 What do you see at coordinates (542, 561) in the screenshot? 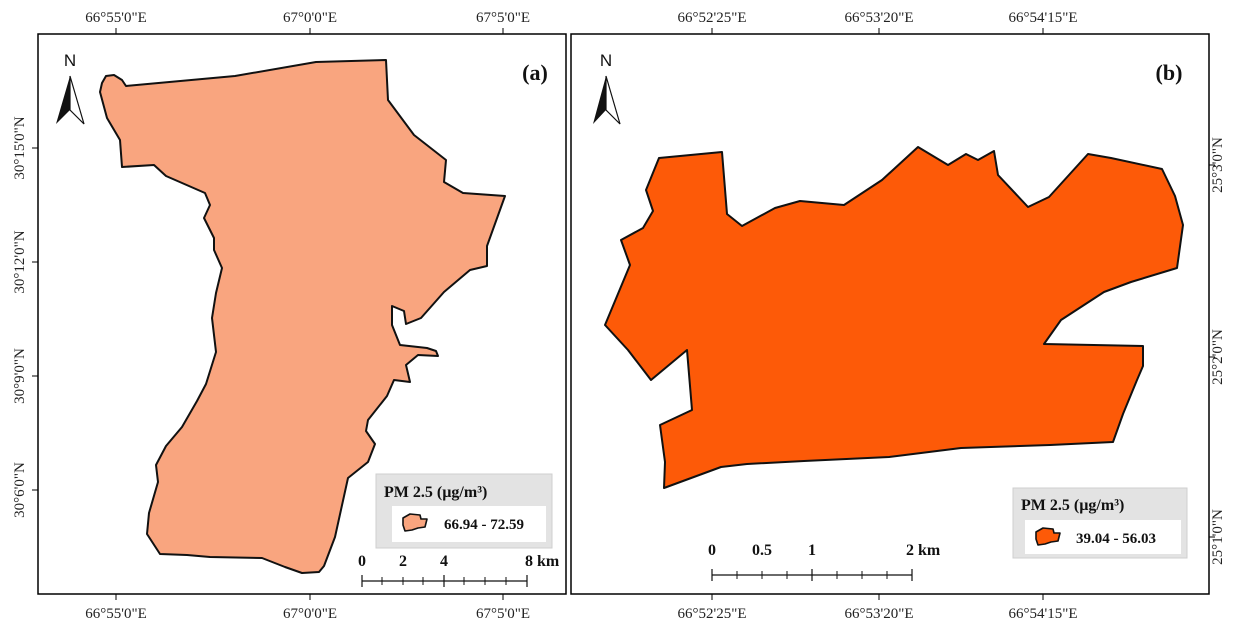
I see `scale-a-label-3: 8 km` at bounding box center [542, 561].